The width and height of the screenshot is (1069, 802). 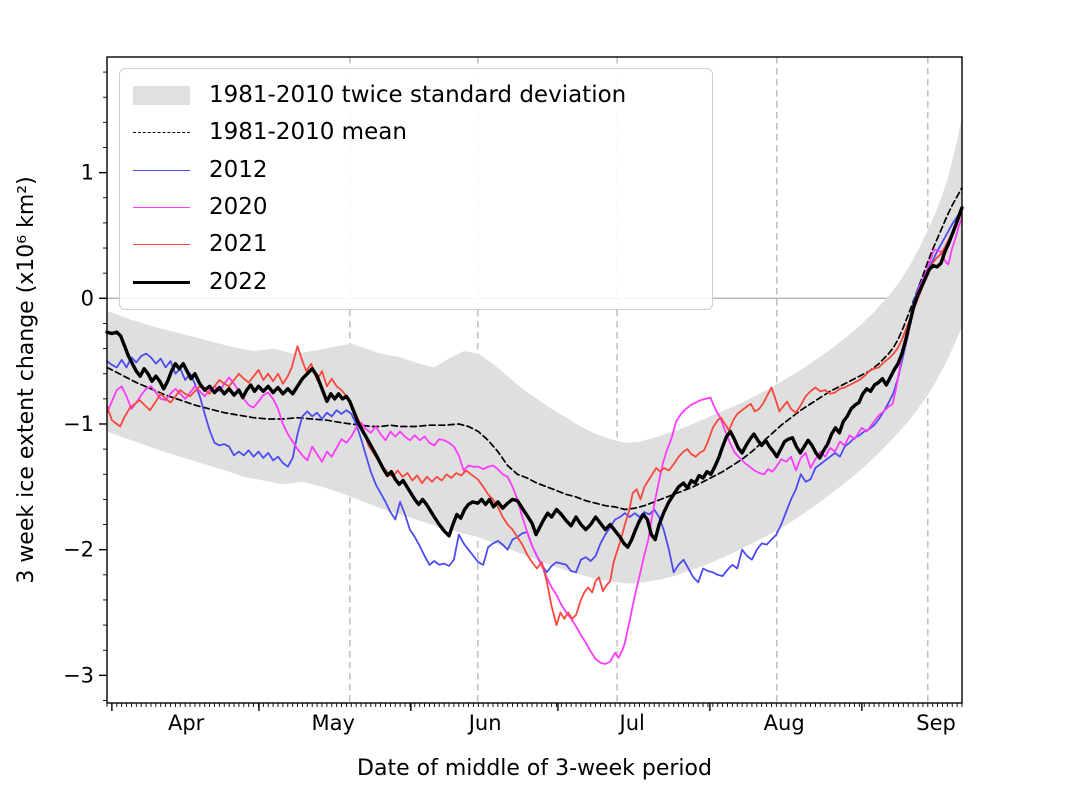 I want to click on month-label-aug: Aug, so click(x=784, y=723).